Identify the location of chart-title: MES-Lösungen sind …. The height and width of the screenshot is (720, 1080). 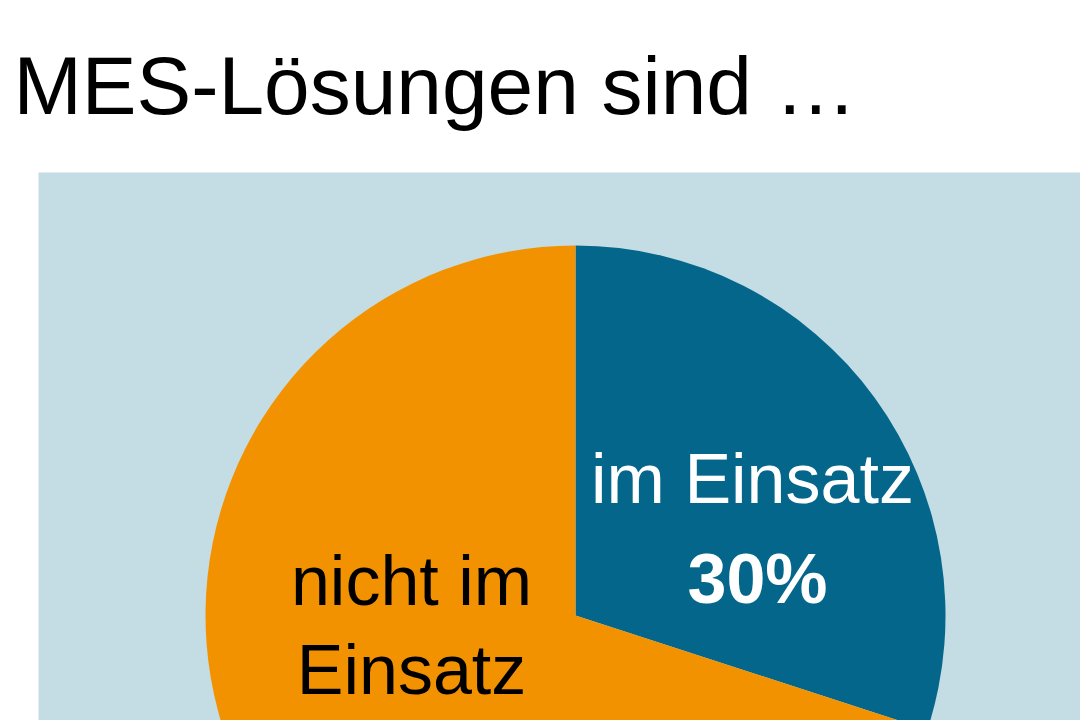
(435, 85).